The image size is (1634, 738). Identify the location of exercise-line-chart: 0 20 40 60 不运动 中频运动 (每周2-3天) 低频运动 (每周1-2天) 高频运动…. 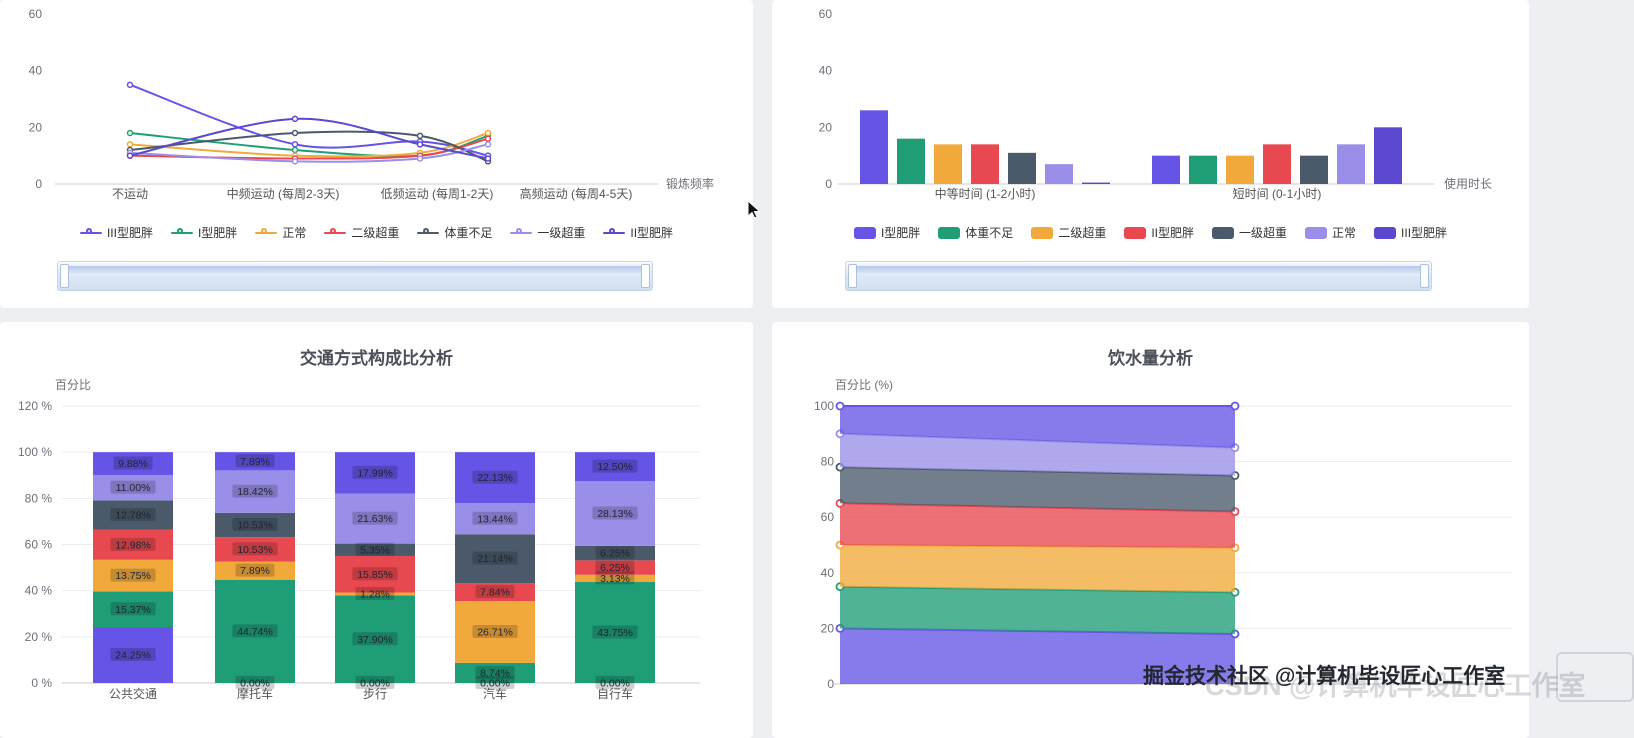
(376, 111).